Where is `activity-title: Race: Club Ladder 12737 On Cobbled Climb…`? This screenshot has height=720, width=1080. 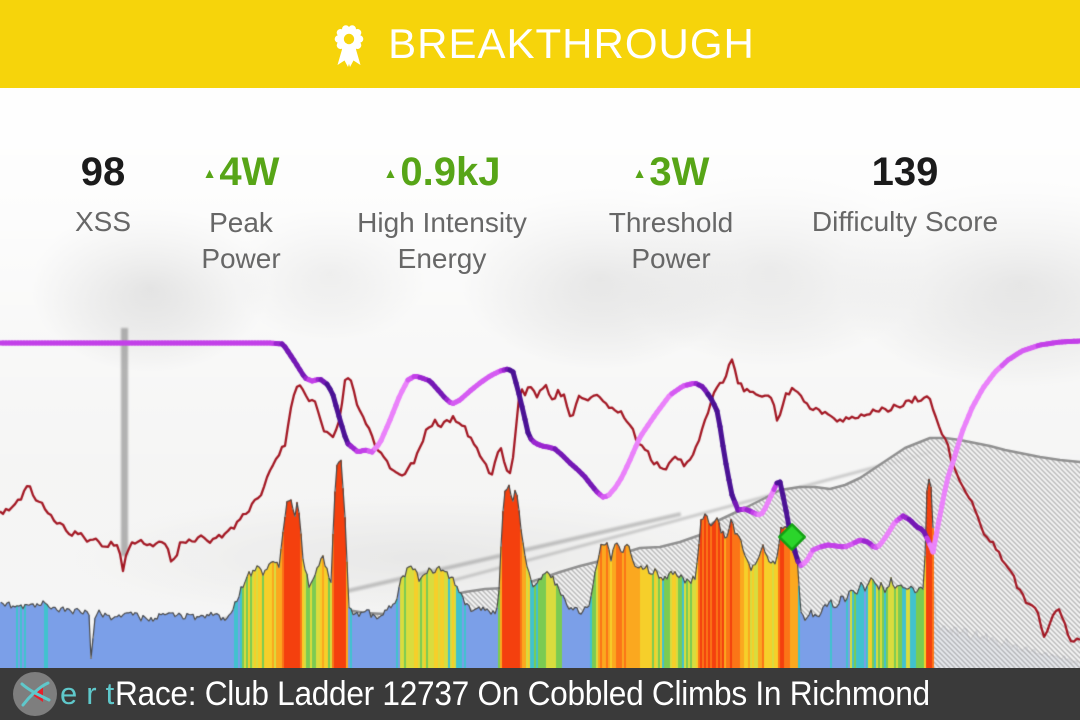
activity-title: Race: Club Ladder 12737 On Cobbled Climb… is located at coordinates (523, 693).